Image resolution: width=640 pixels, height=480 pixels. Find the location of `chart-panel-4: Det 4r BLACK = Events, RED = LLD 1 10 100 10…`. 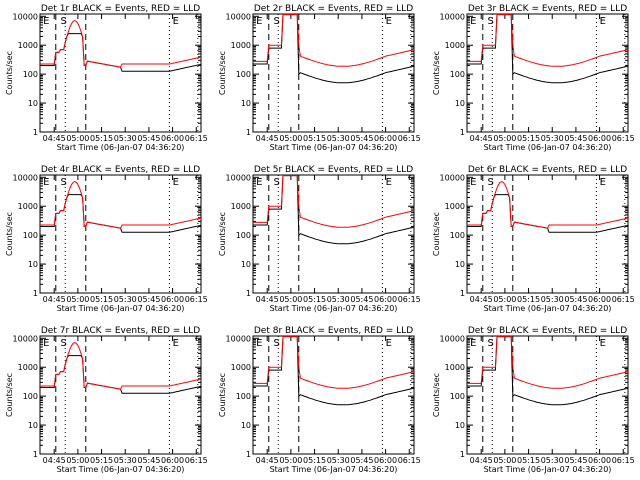

chart-panel-4: Det 4r BLACK = Events, RED = LLD 1 10 100 10… is located at coordinates (106, 239).